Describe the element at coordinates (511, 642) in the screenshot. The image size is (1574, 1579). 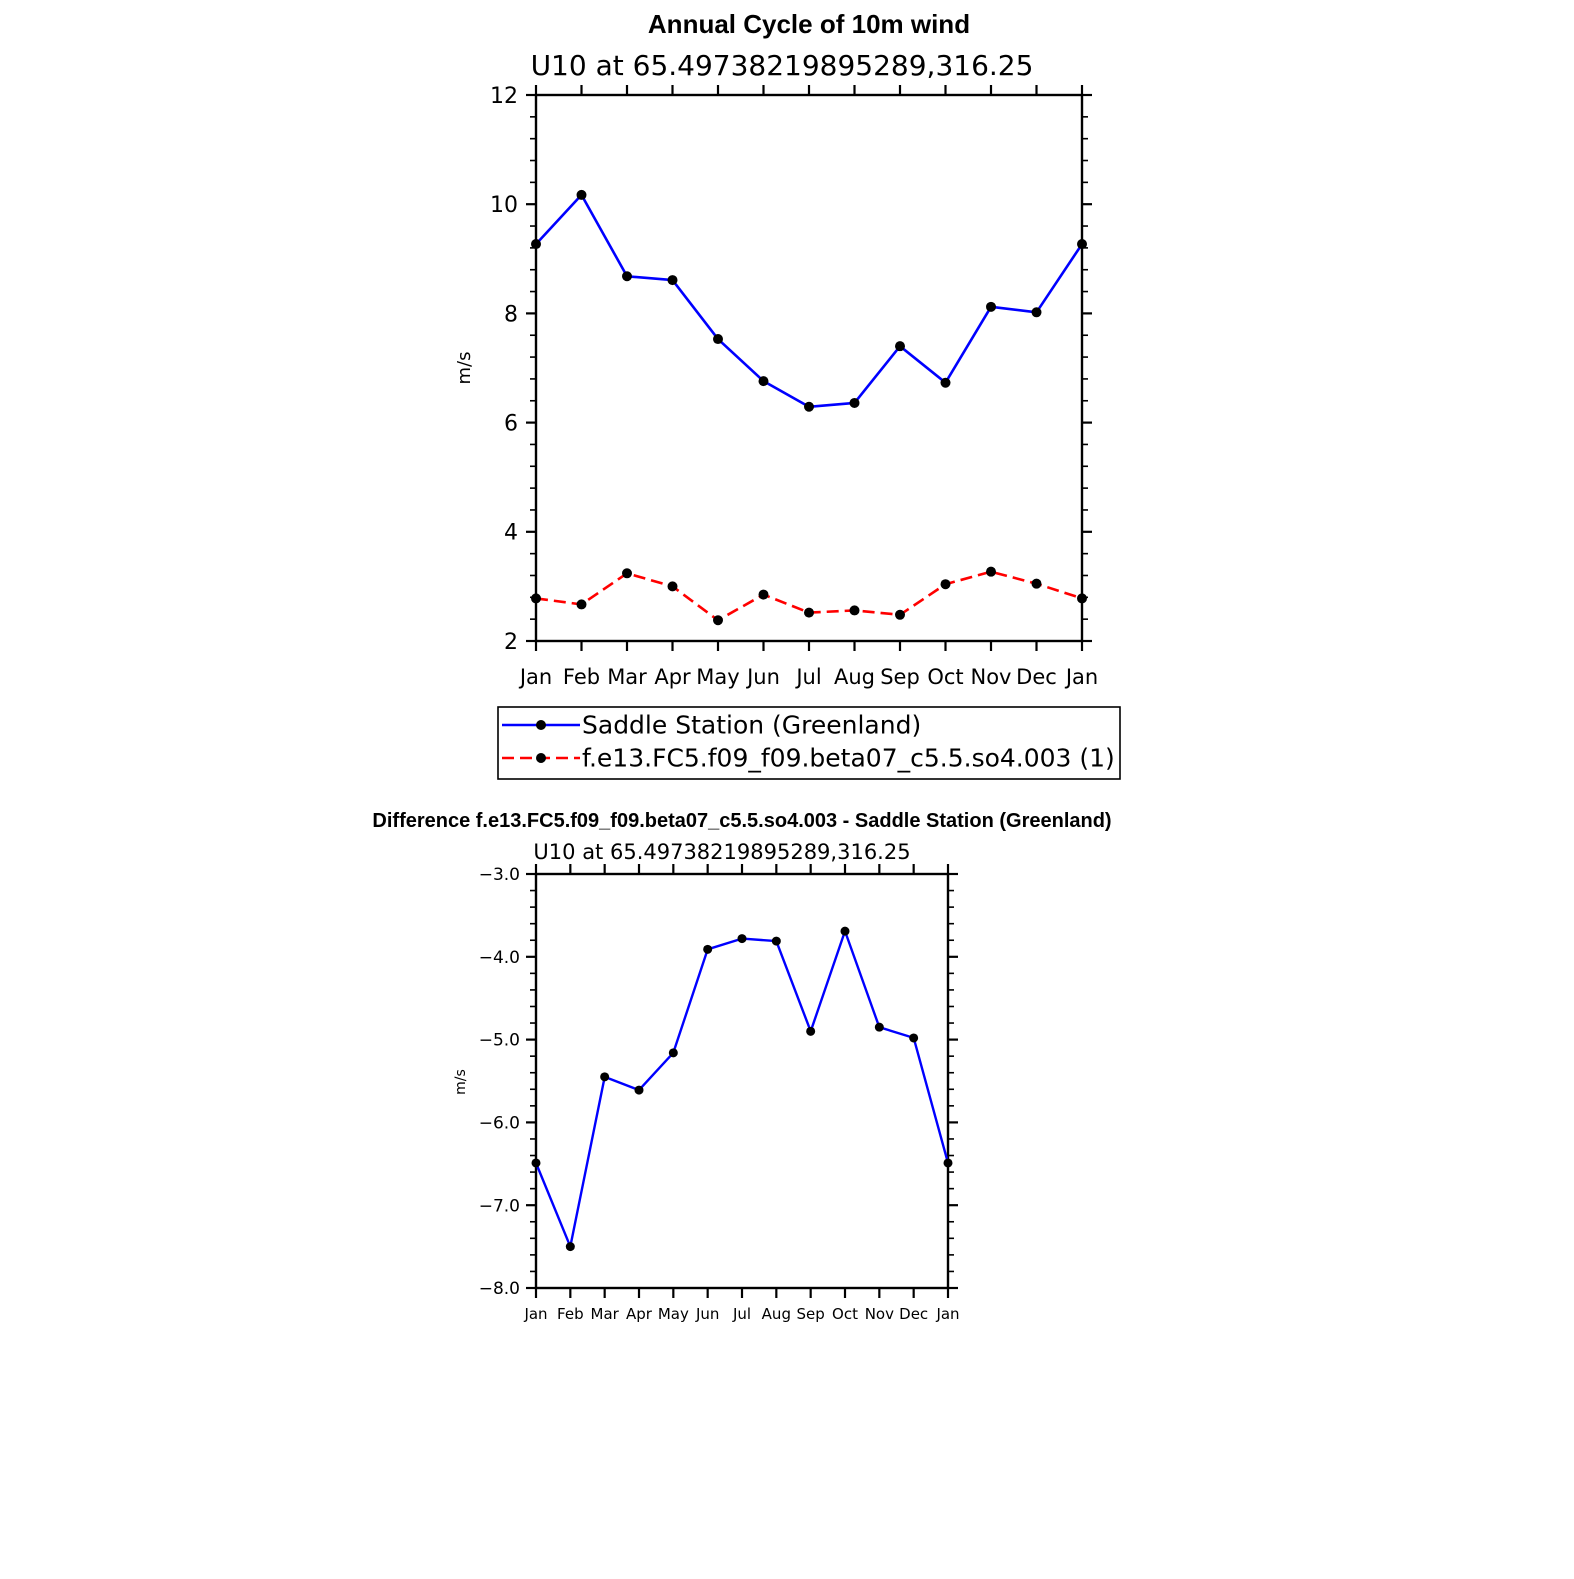
I see `y-tick-label: 2` at that location.